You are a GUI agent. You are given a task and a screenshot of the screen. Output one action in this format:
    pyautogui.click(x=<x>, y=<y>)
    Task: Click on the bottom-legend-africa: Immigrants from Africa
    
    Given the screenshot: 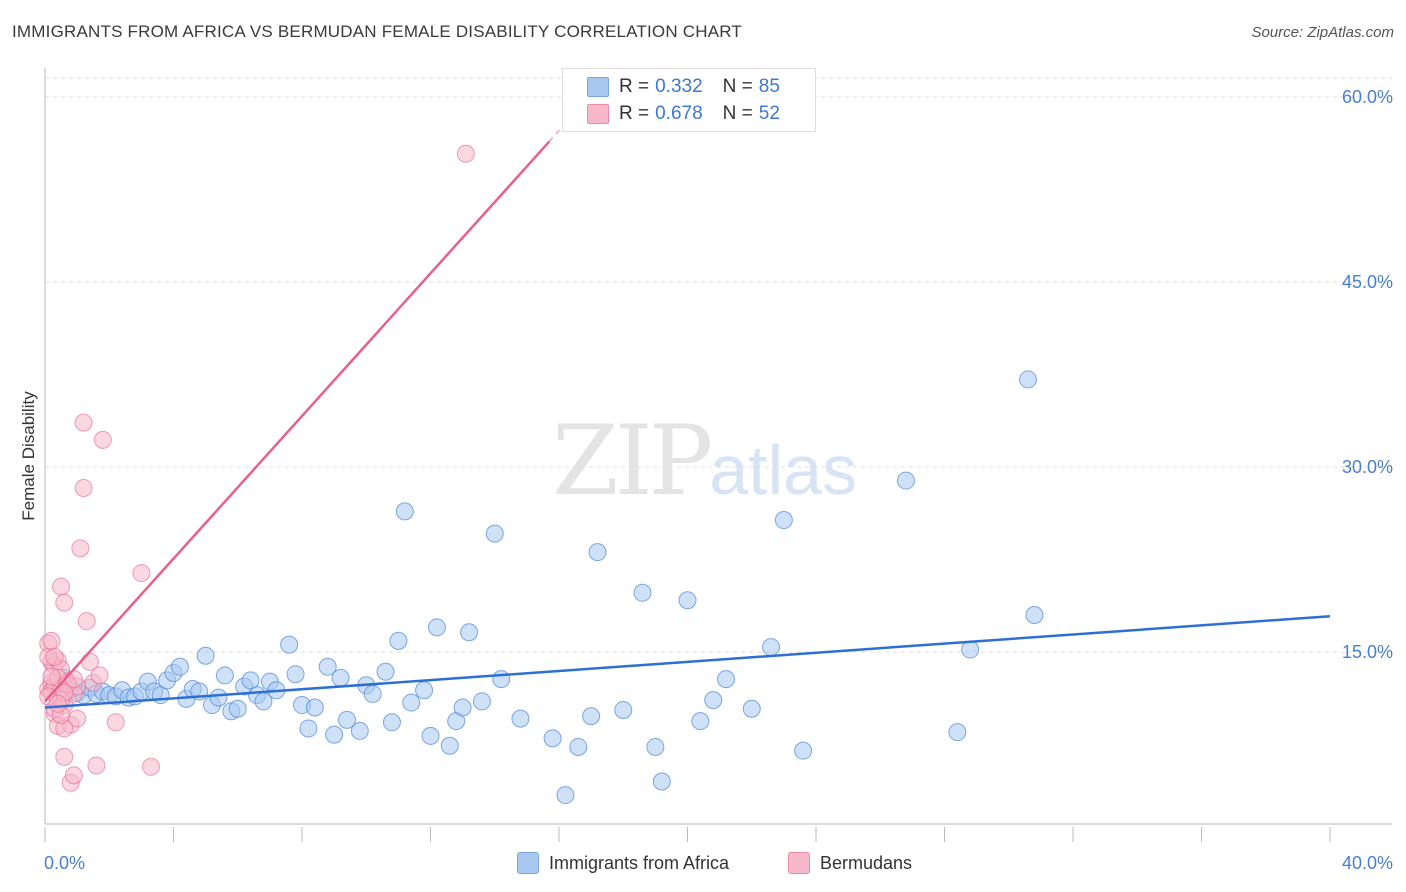 What is the action you would take?
    pyautogui.click(x=623, y=863)
    